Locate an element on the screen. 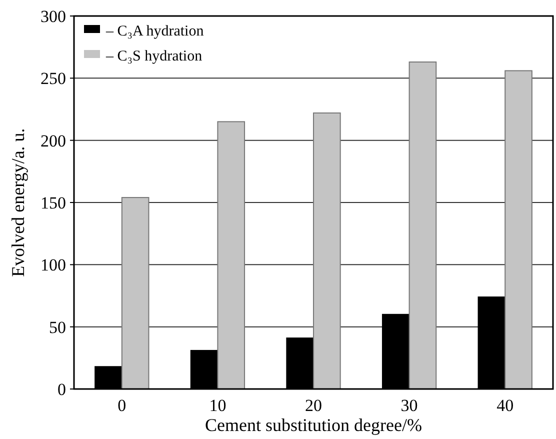 The width and height of the screenshot is (556, 439). x-tick-label: 30 is located at coordinates (409, 405).